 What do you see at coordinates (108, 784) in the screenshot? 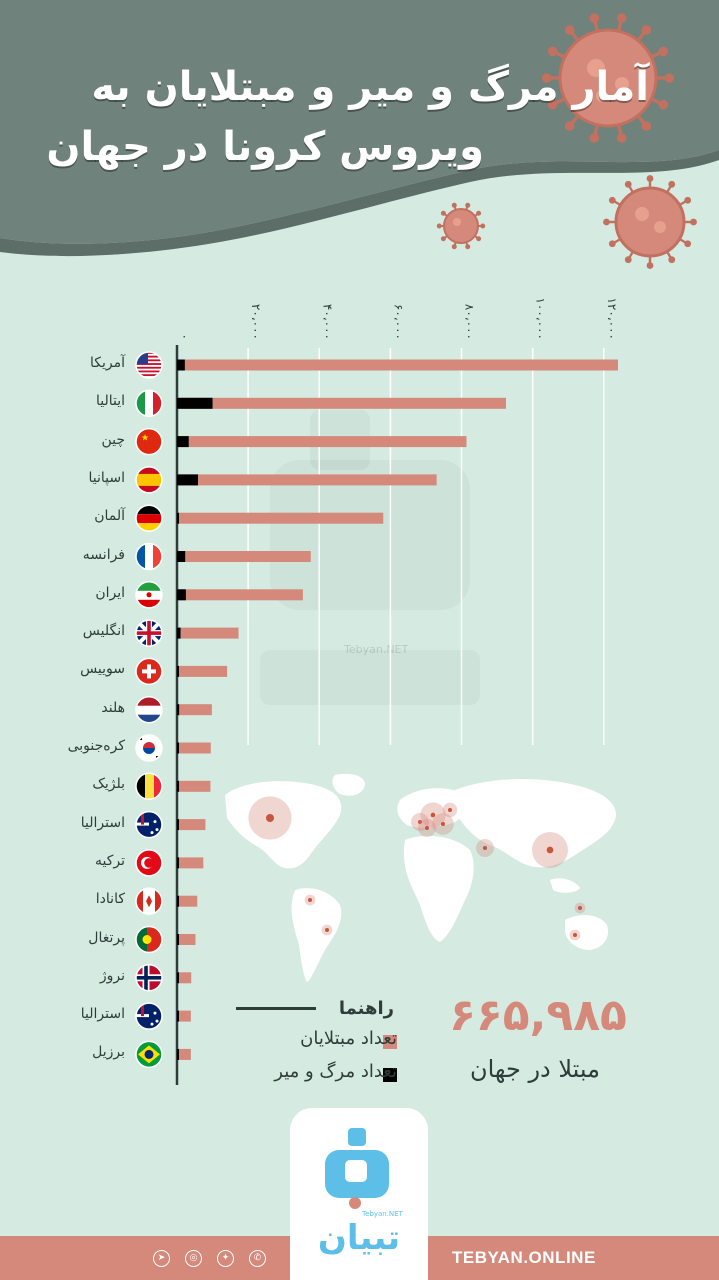
I see `country-label: بلژیک` at bounding box center [108, 784].